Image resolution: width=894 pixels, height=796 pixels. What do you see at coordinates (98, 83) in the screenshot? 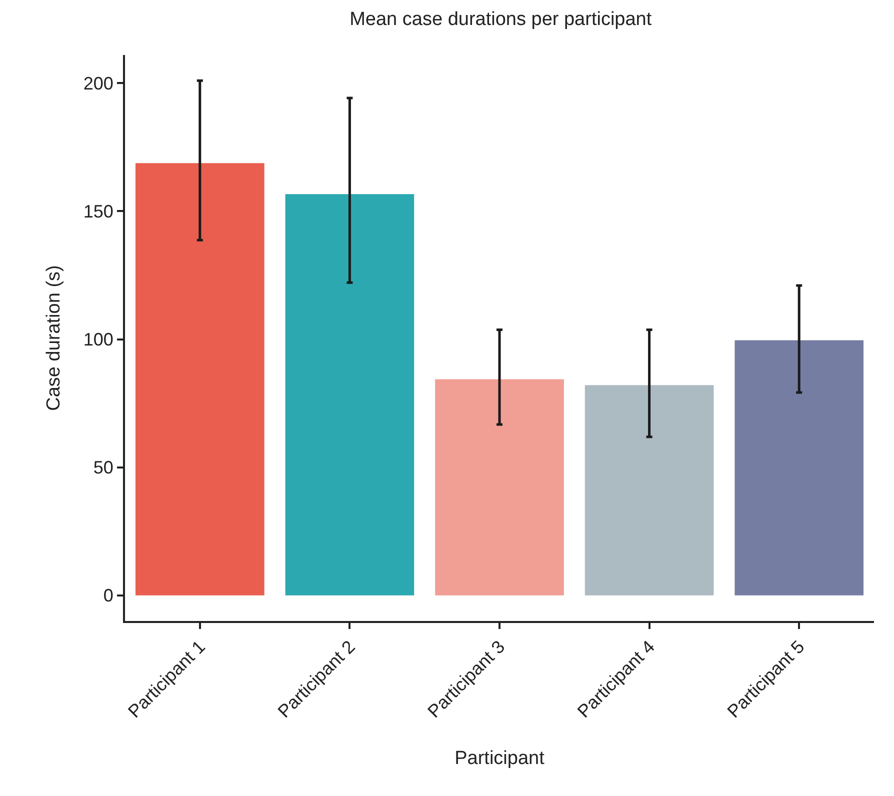
I see `y-tick-label: 200` at bounding box center [98, 83].